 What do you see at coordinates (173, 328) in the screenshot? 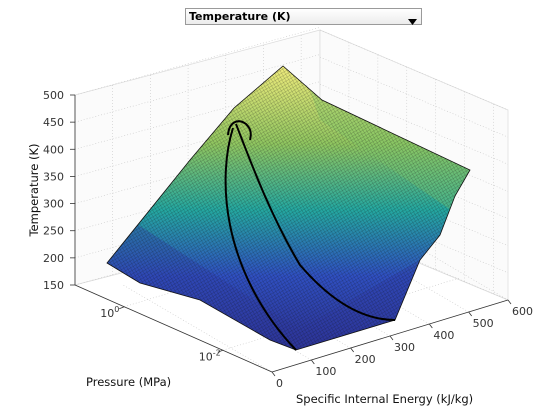
I see `y-axis-line` at bounding box center [173, 328].